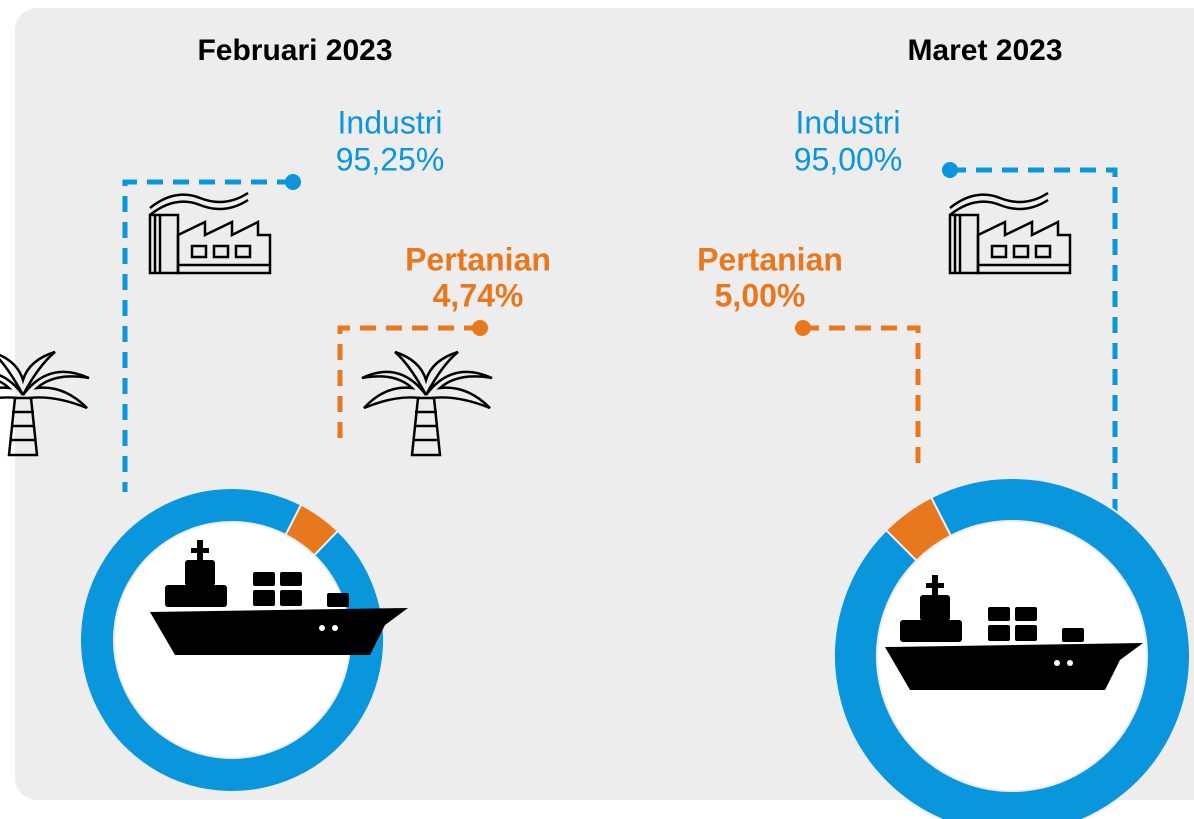 This screenshot has width=1194, height=819. I want to click on chart-title: Februari 2023, so click(294, 50).